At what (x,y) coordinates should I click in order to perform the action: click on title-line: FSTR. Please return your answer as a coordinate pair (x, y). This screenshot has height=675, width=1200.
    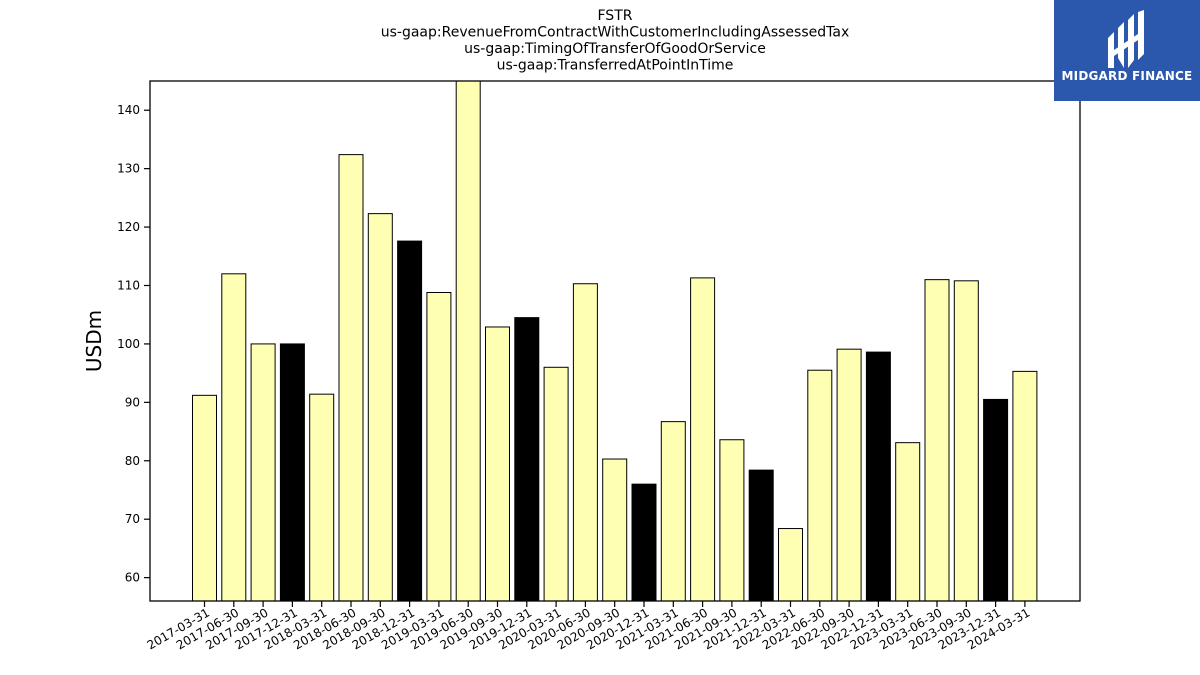
    Looking at the image, I should click on (615, 16).